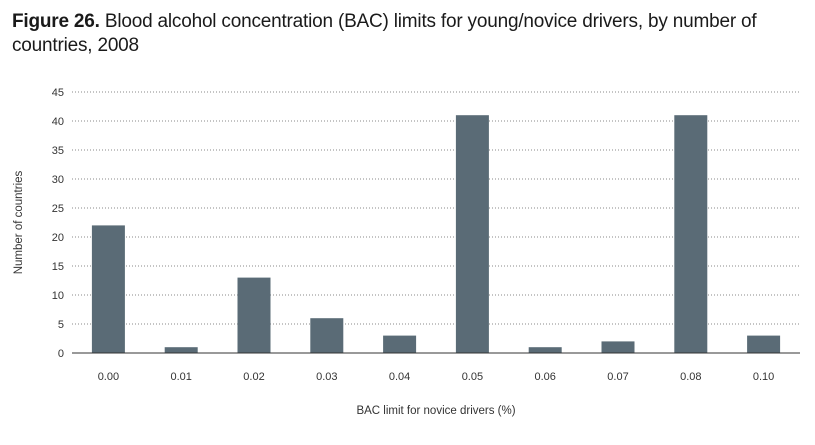 This screenshot has height=445, width=815. I want to click on y-tick-label: 20, so click(58, 238).